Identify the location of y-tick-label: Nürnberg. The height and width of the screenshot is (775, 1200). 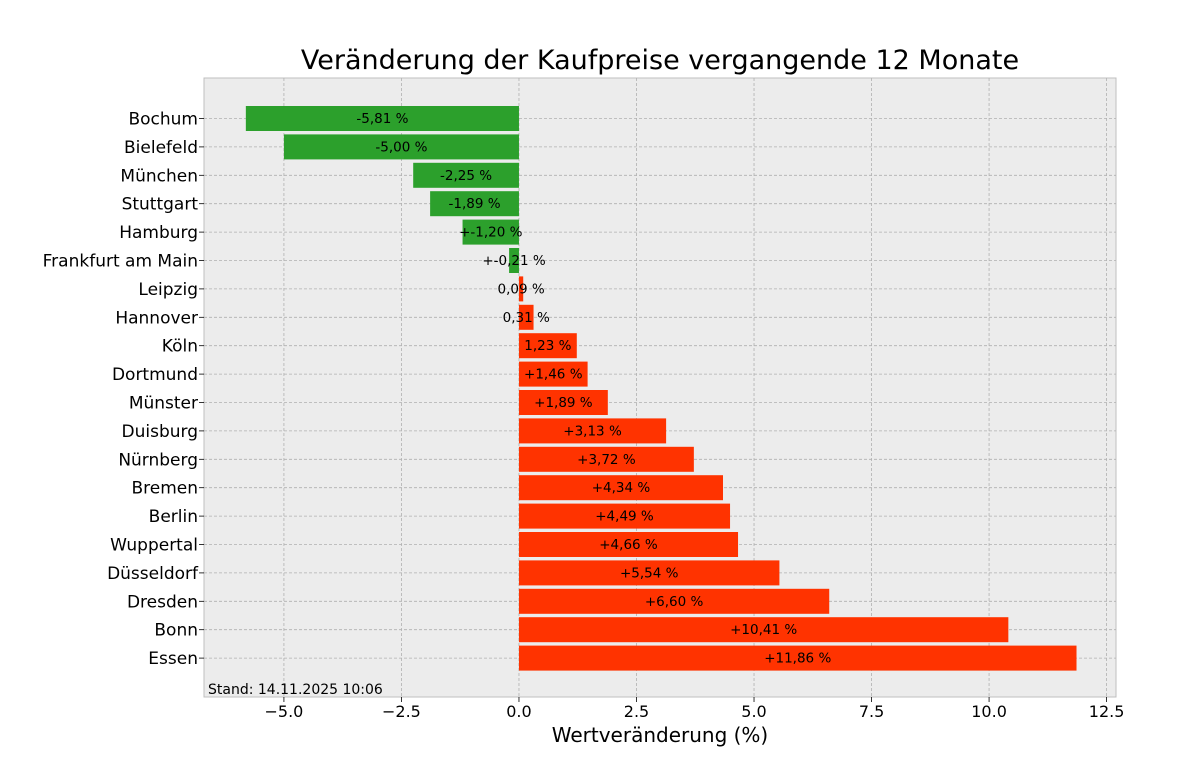
(158, 460).